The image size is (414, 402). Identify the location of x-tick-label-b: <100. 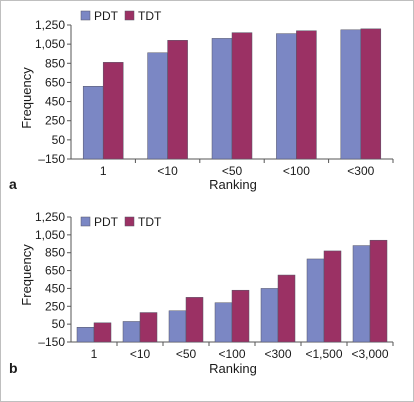
(231, 354).